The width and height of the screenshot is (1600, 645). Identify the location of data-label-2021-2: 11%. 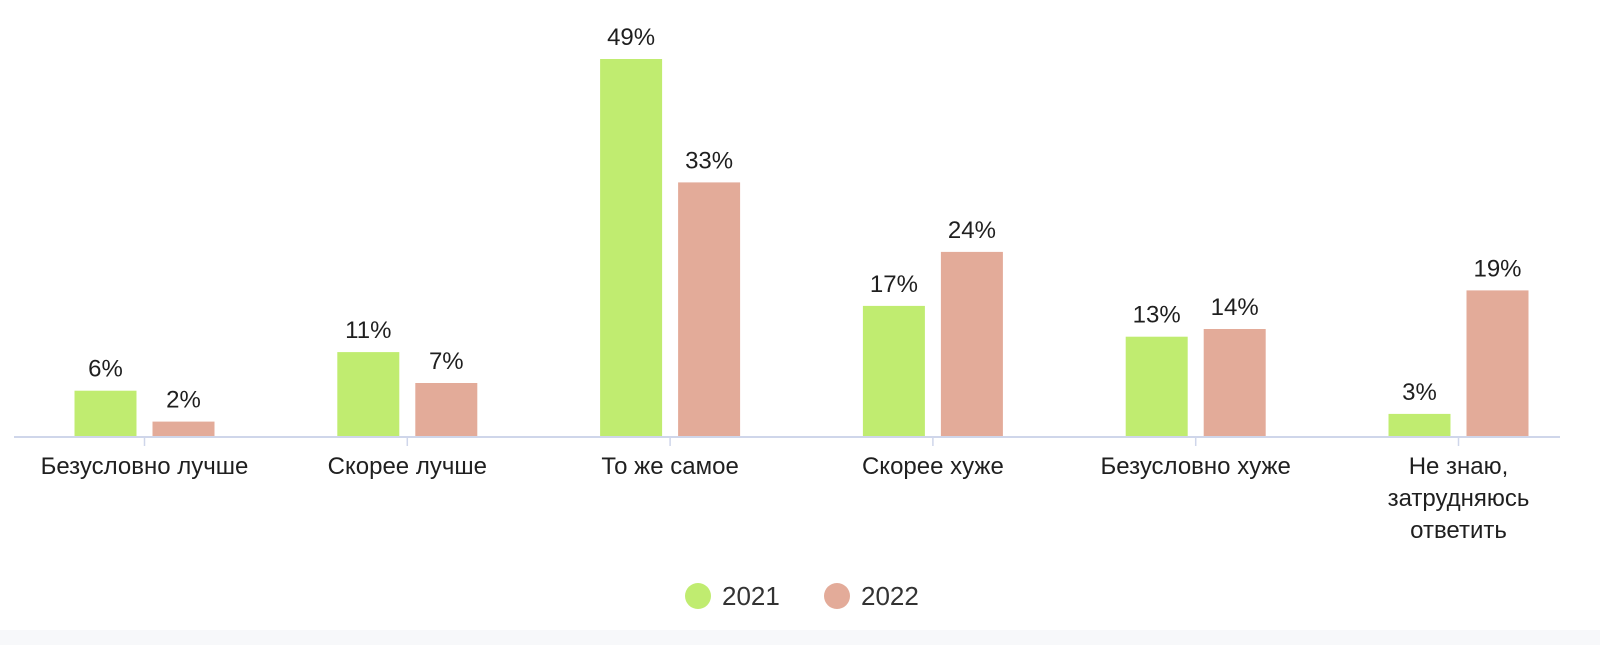
(368, 330).